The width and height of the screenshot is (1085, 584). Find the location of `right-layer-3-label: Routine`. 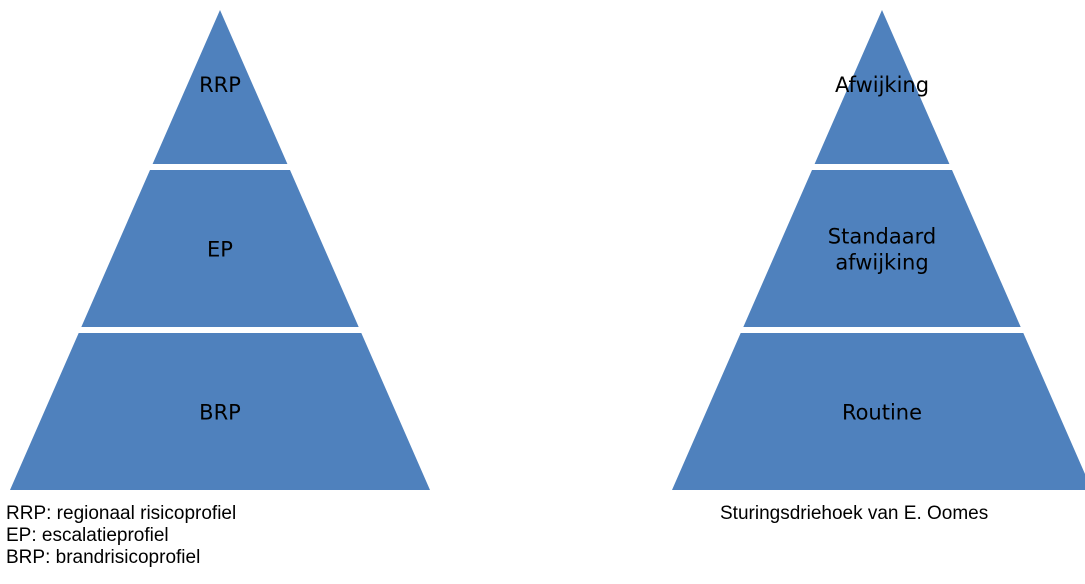

right-layer-3-label: Routine is located at coordinates (882, 413).